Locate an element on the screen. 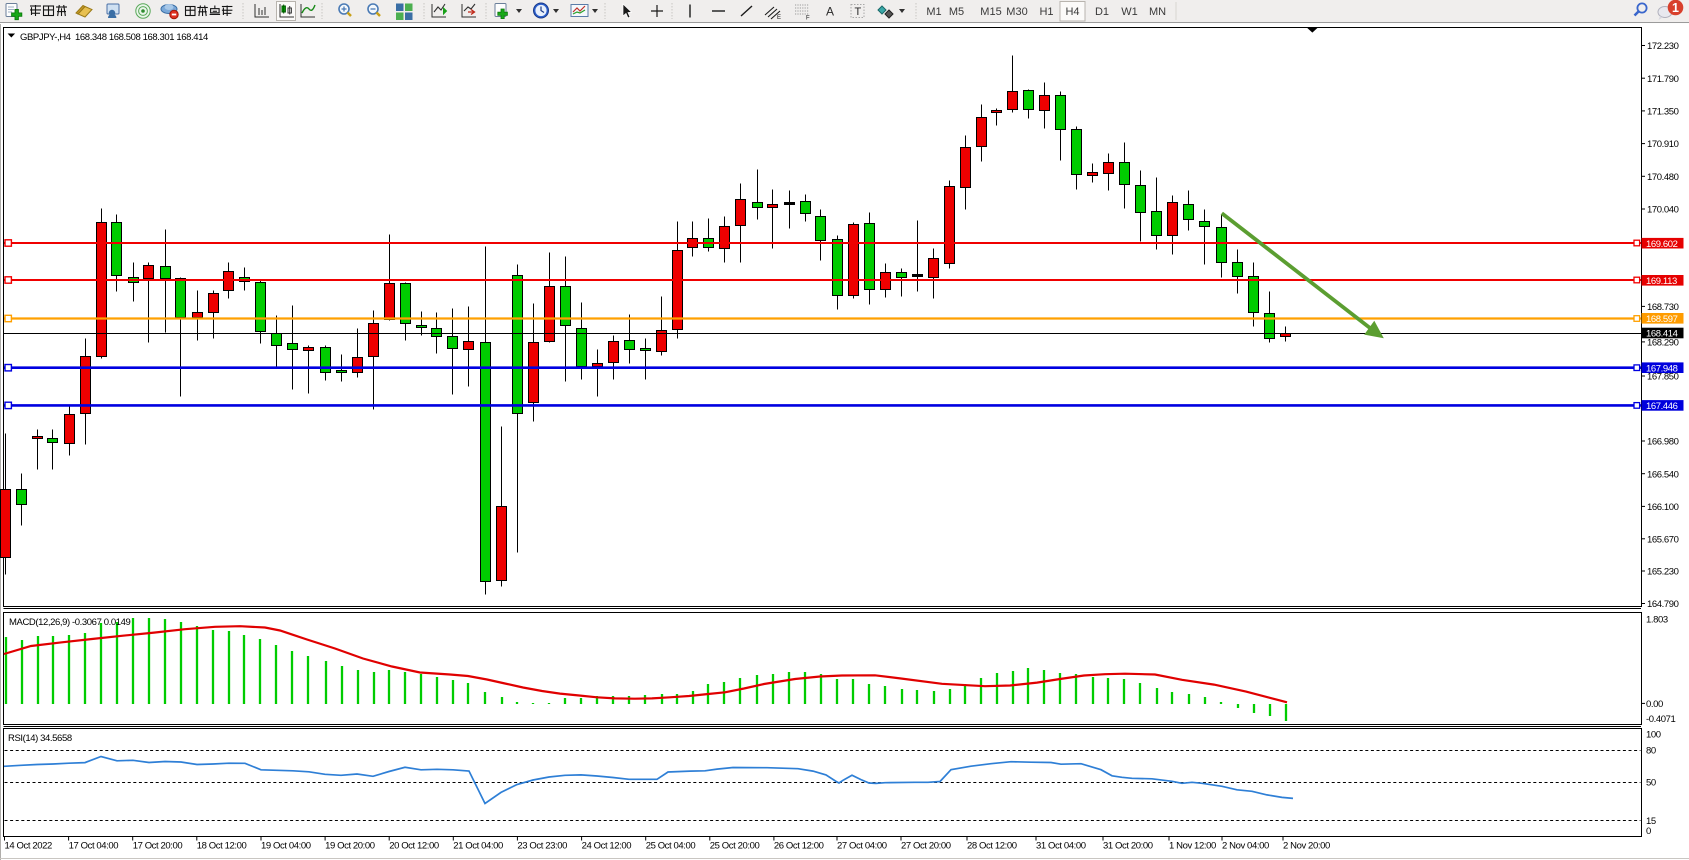 This screenshot has height=860, width=1689. svg-text: 171.790 is located at coordinates (1663, 79).